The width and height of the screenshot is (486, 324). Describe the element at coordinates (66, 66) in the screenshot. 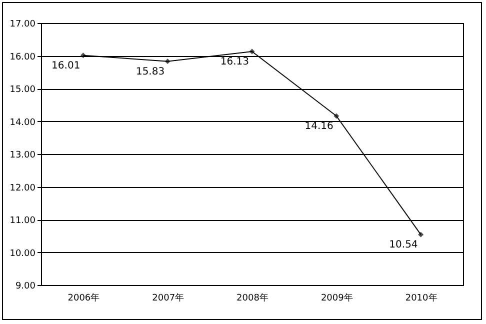

I see `data-label: 16.01` at that location.